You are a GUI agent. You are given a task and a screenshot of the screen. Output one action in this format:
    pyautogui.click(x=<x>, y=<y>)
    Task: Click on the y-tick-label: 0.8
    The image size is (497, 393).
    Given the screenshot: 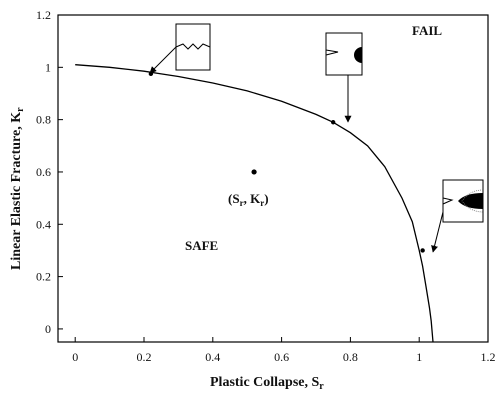 What is the action you would take?
    pyautogui.click(x=43, y=120)
    